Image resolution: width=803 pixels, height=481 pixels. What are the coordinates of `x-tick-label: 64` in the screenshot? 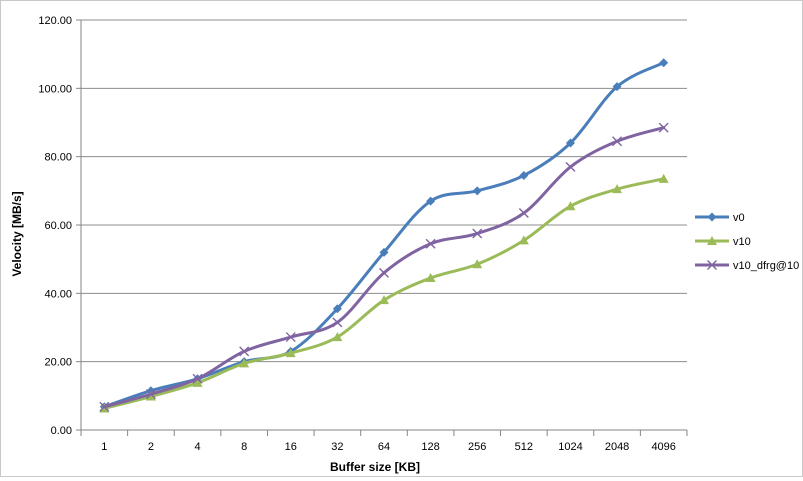 It's located at (384, 447).